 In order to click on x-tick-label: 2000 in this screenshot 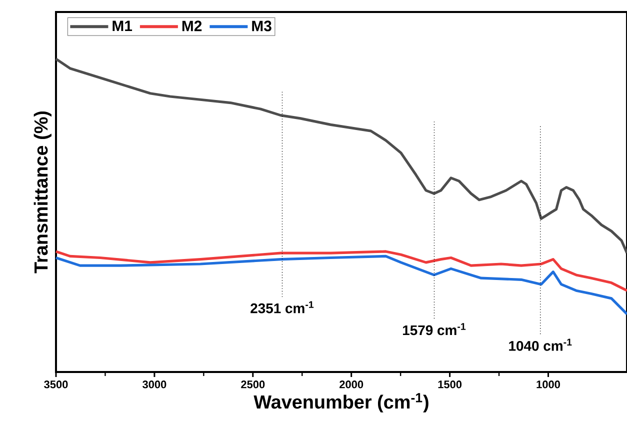, I will do `click(352, 384)`.